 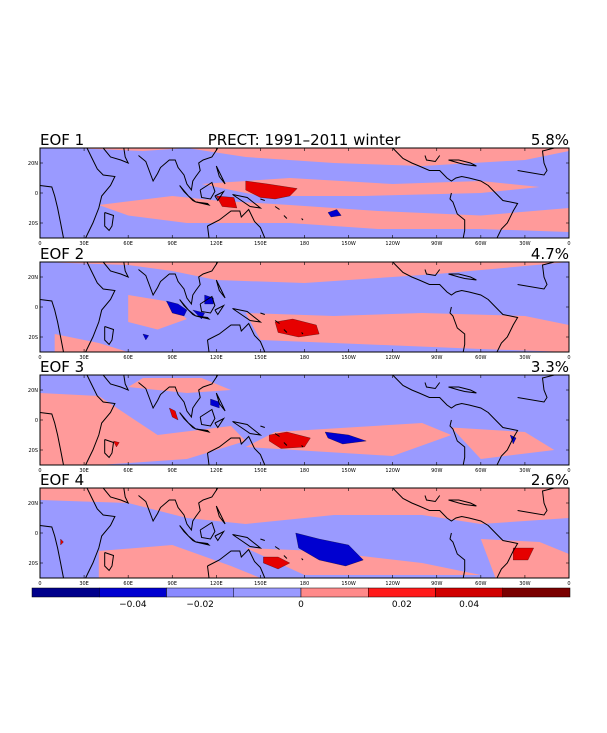 What do you see at coordinates (62, 367) in the screenshot?
I see `panel-label: EOF 3` at bounding box center [62, 367].